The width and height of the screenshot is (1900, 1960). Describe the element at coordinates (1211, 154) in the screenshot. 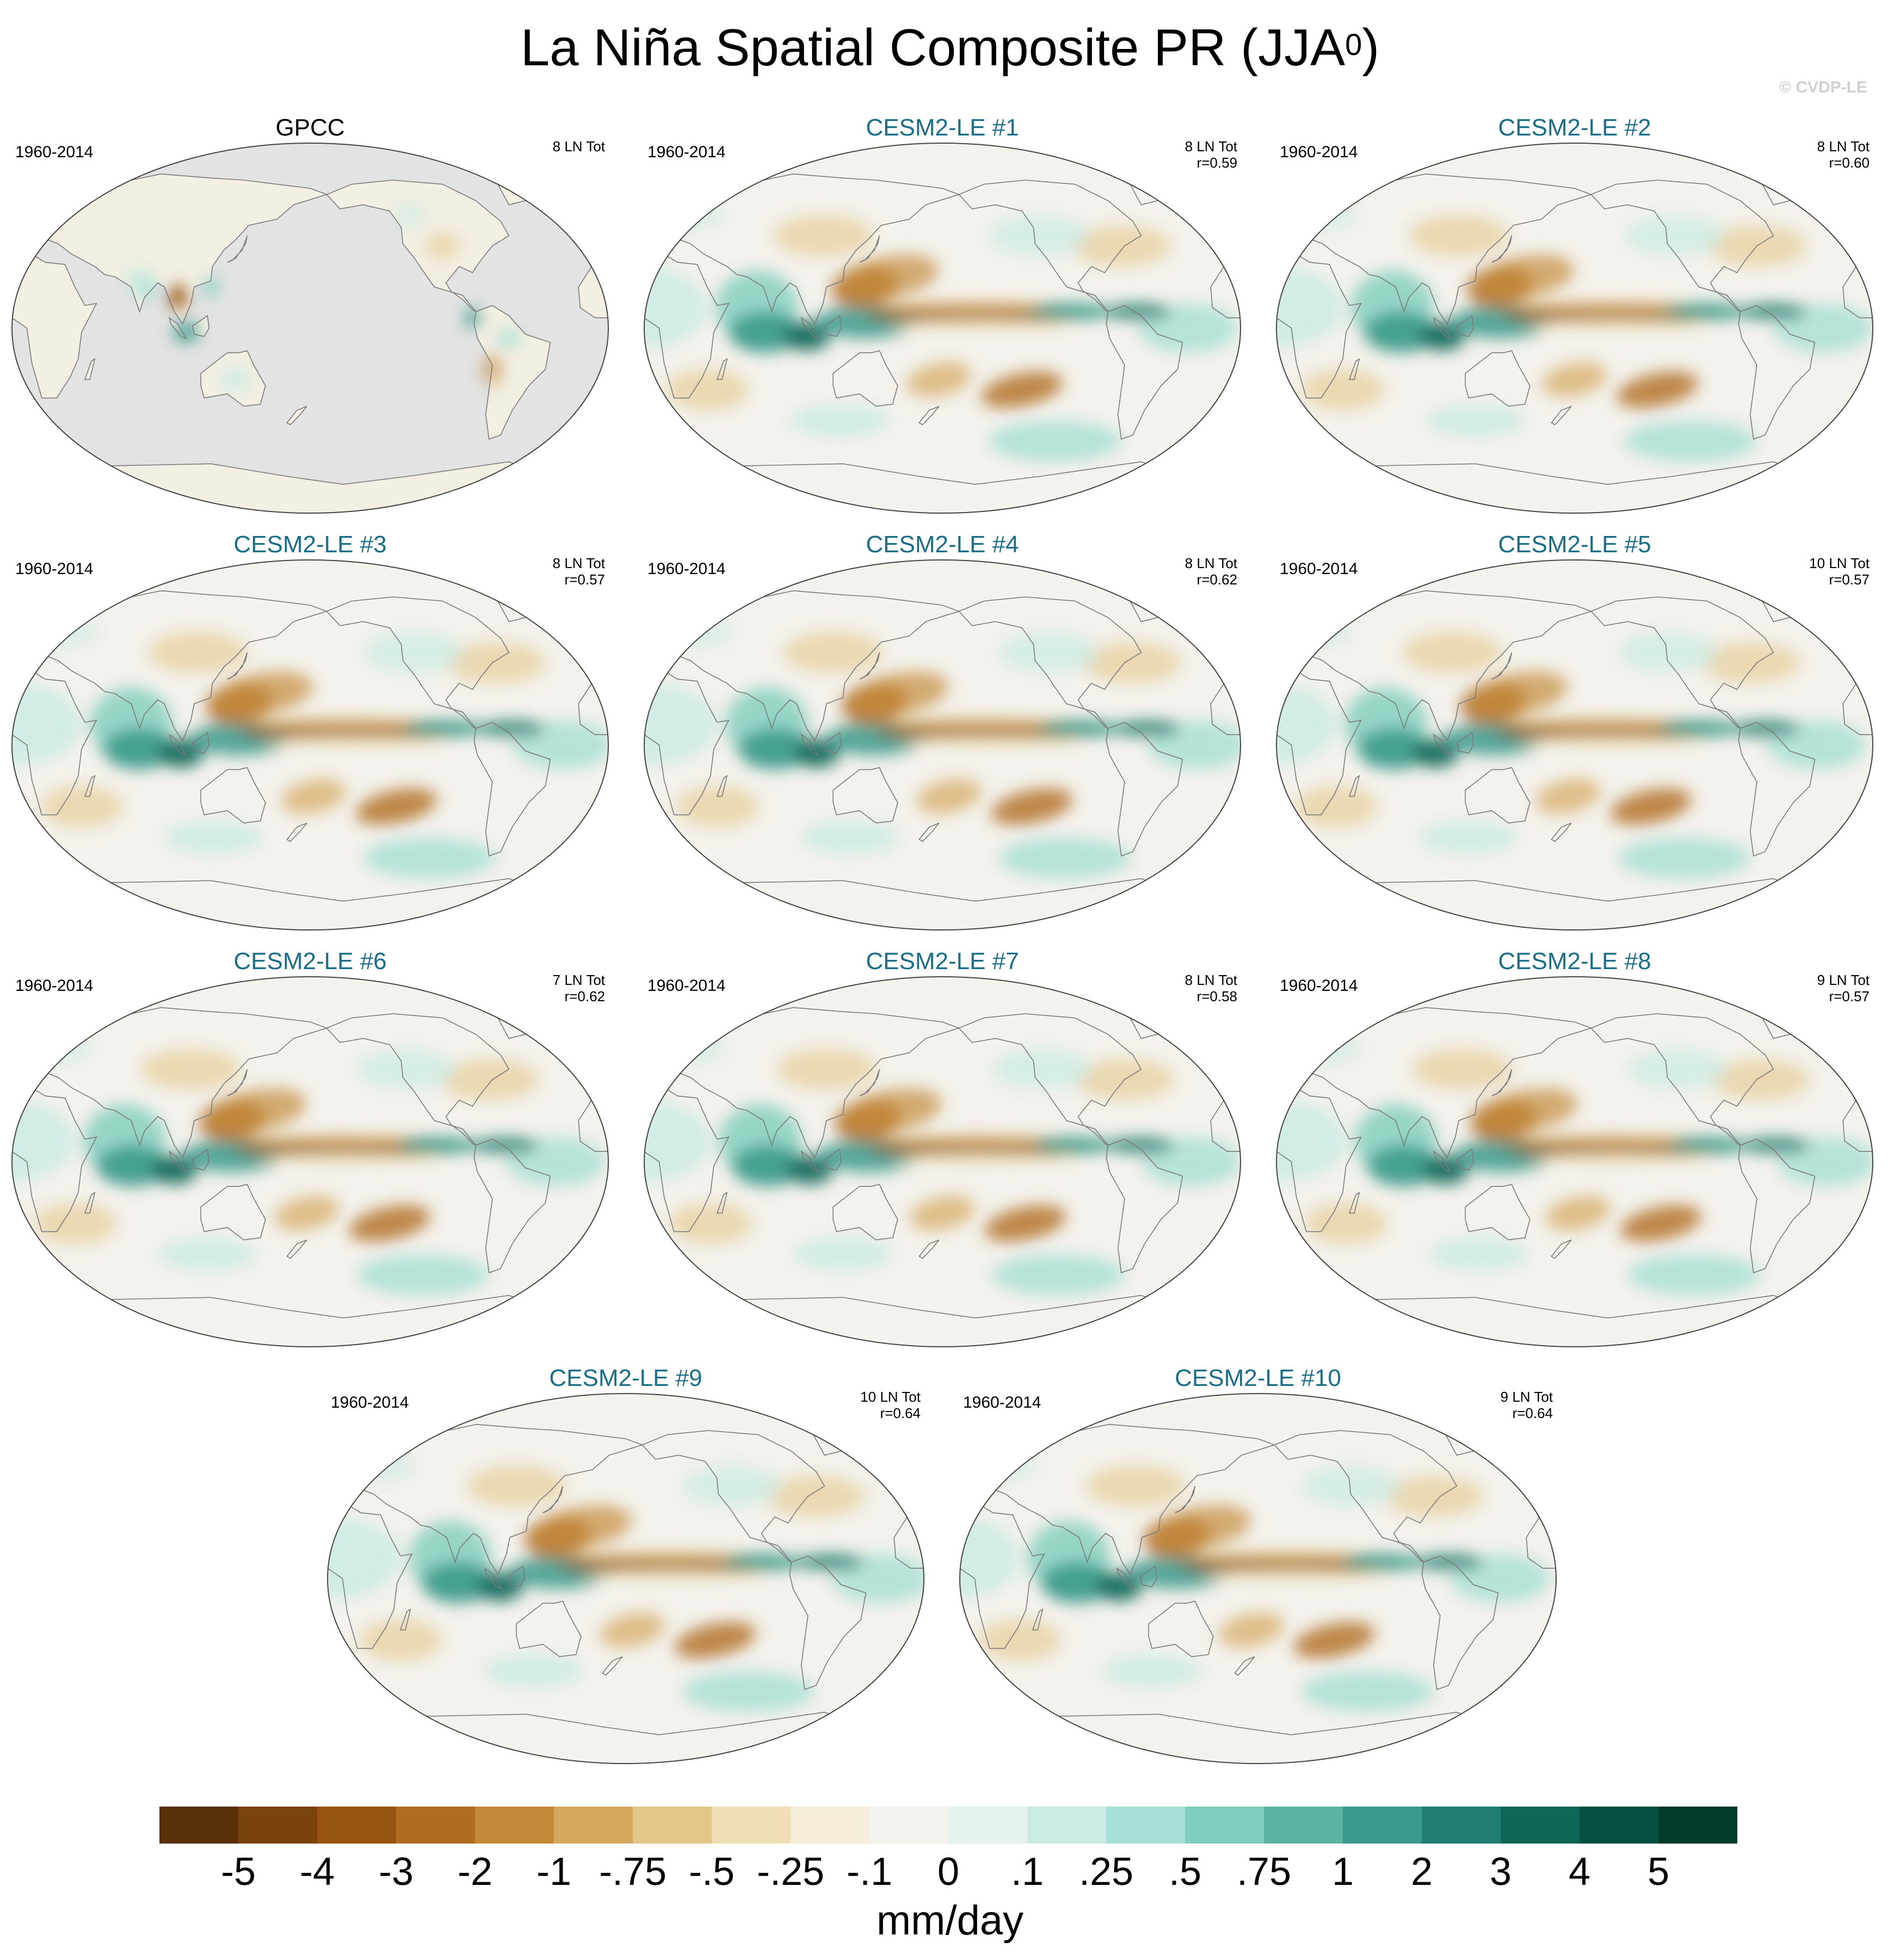

I see `panel-stats: 8 LN Tot r=0.59` at that location.